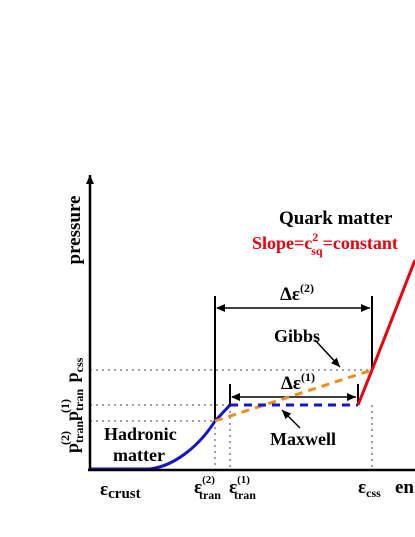  What do you see at coordinates (336, 218) in the screenshot?
I see `quark-matter-label: Quark matter` at bounding box center [336, 218].